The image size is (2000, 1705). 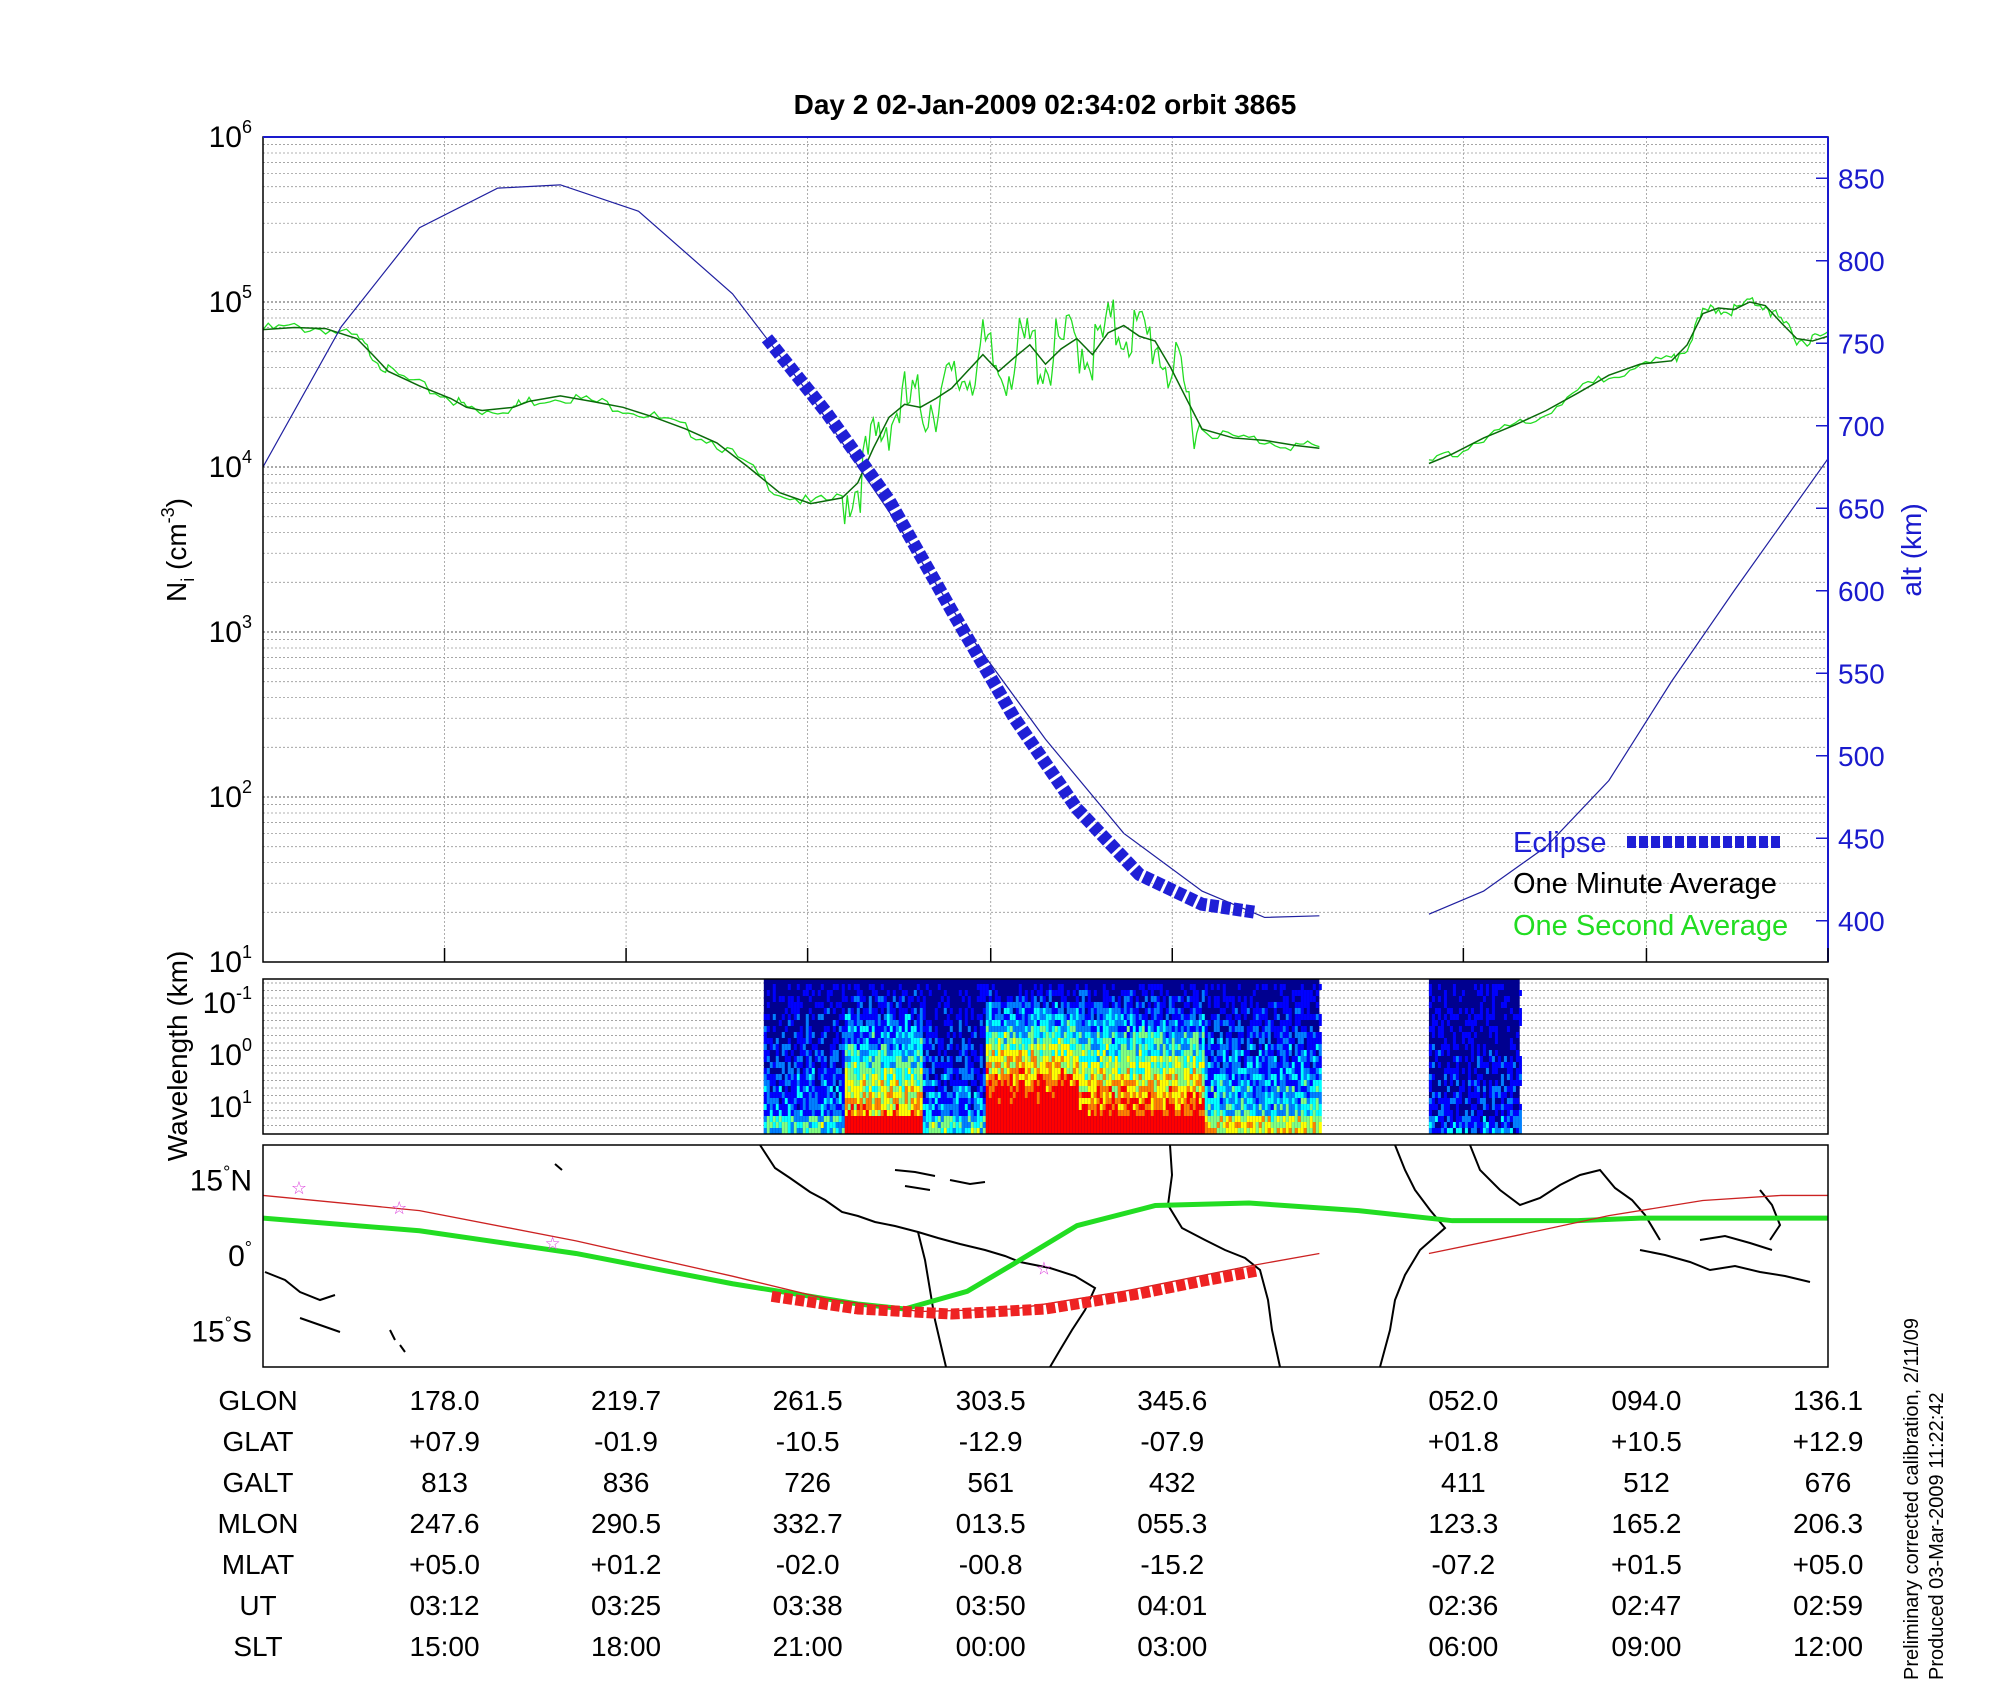 I want to click on tick-exp: 2, so click(x=247, y=787).